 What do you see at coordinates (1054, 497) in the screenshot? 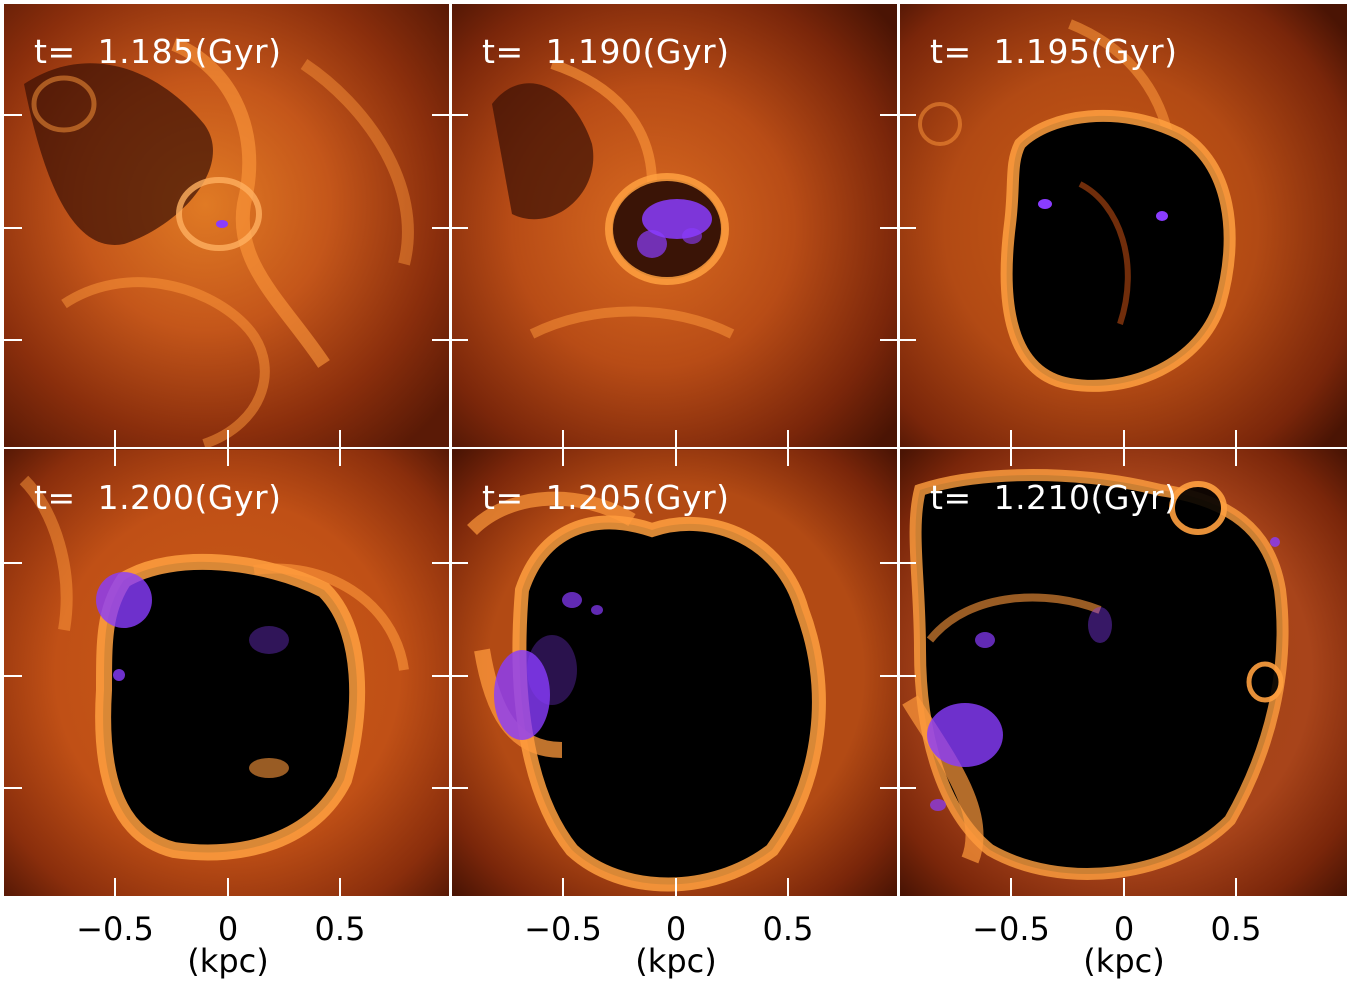
I see `panel-time-label: t= 1.210(Gyr)` at bounding box center [1054, 497].